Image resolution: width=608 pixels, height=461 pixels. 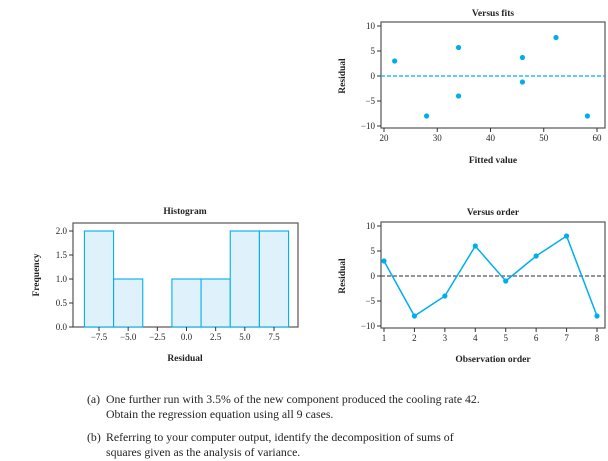 I want to click on versus-fits-xtick-label: 50, so click(x=544, y=138).